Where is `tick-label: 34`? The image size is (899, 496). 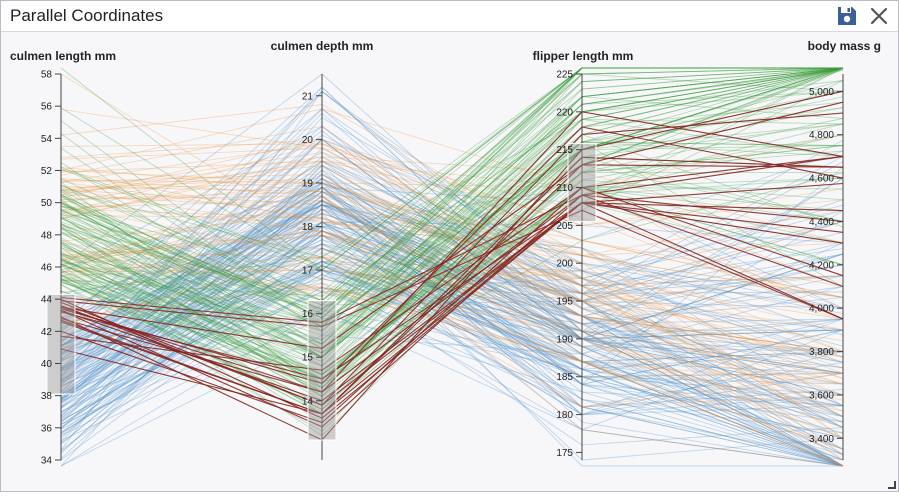
tick-label: 34 is located at coordinates (47, 461).